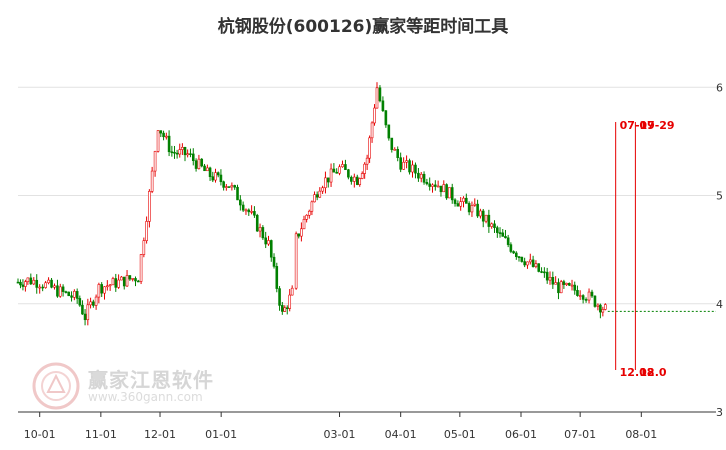 This screenshot has height=450, width=726. Describe the element at coordinates (40, 434) in the screenshot. I see `x-tick-label: 10-01` at that location.